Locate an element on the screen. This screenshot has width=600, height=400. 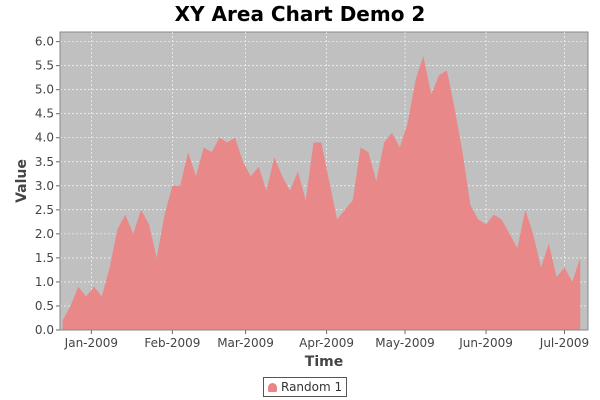
legend: Random 1 is located at coordinates (305, 387).